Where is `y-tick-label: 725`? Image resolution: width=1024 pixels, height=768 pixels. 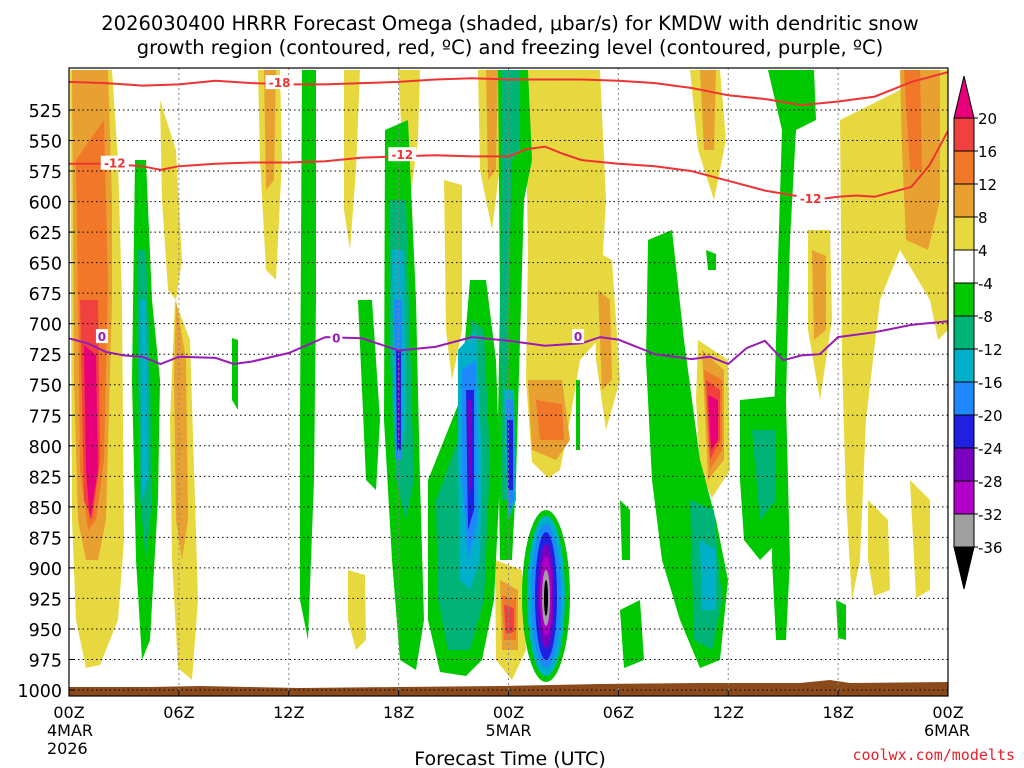
y-tick-label: 725 is located at coordinates (45, 356).